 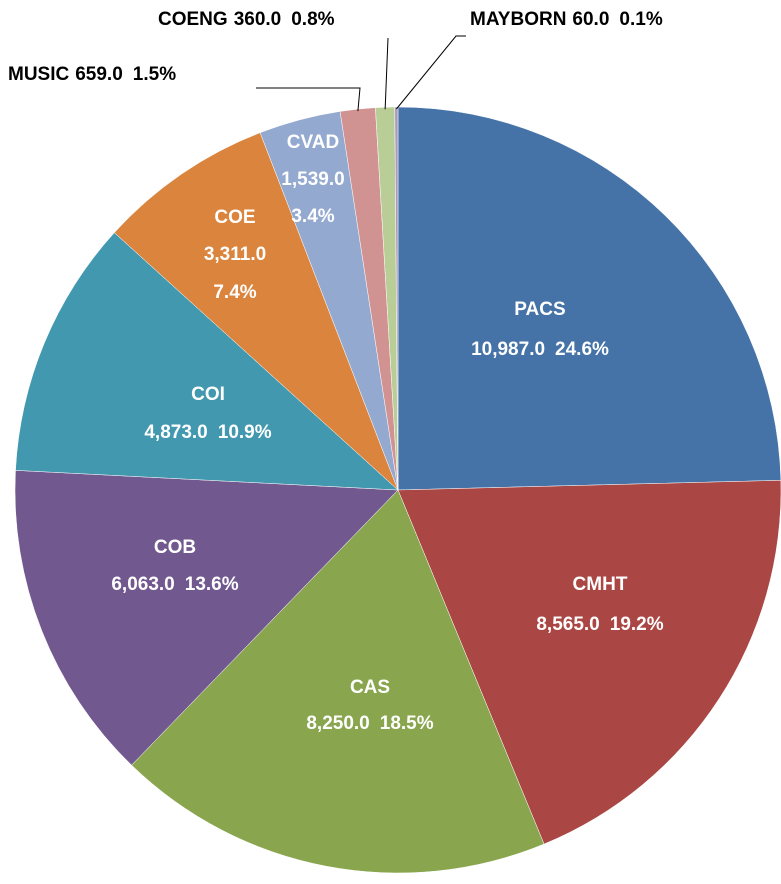 What do you see at coordinates (175, 432) in the screenshot?
I see `value-label: 4,873.0` at bounding box center [175, 432].